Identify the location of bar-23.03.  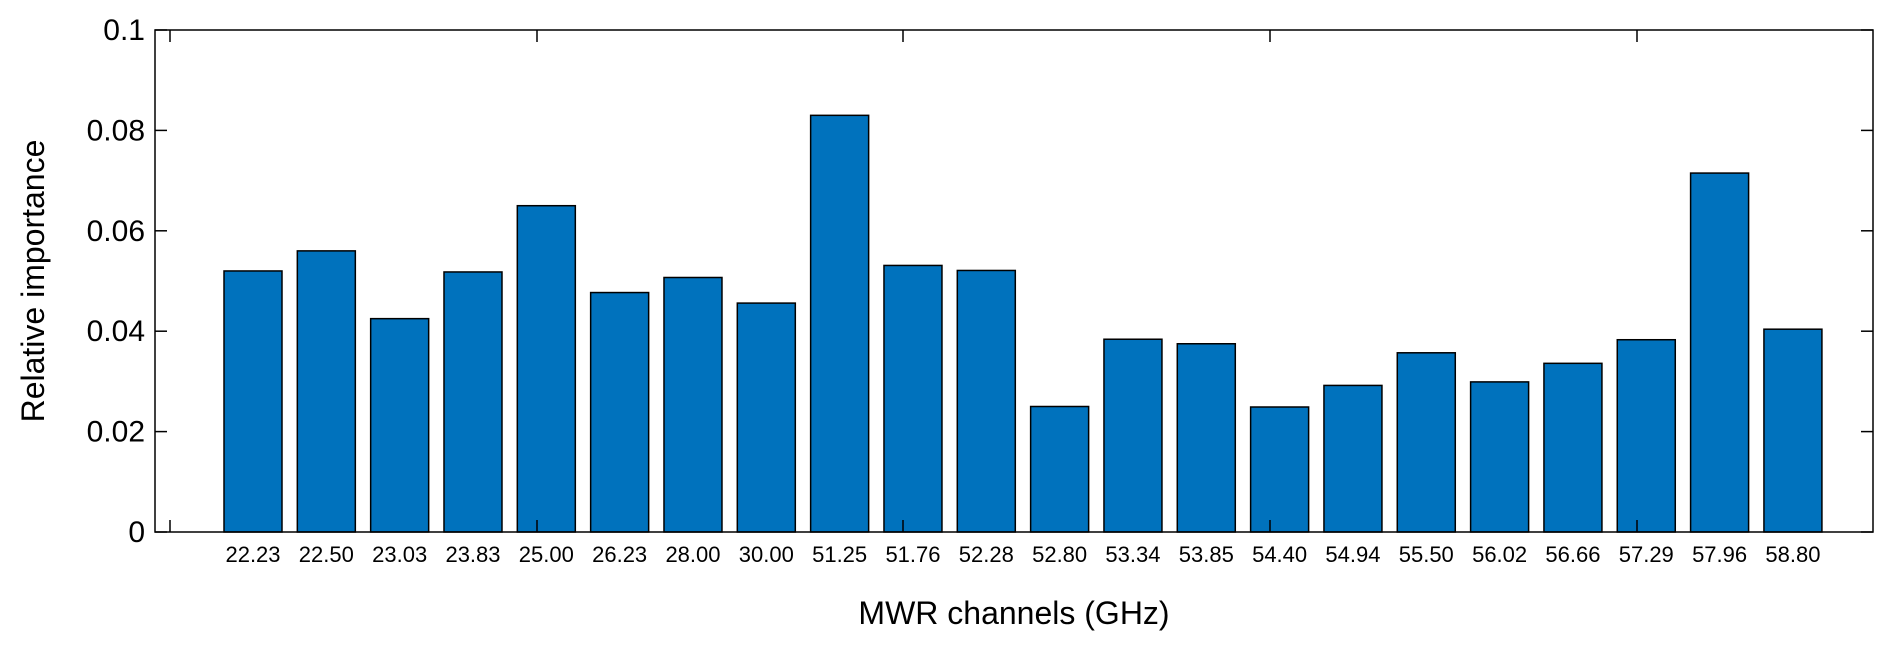
(399, 425).